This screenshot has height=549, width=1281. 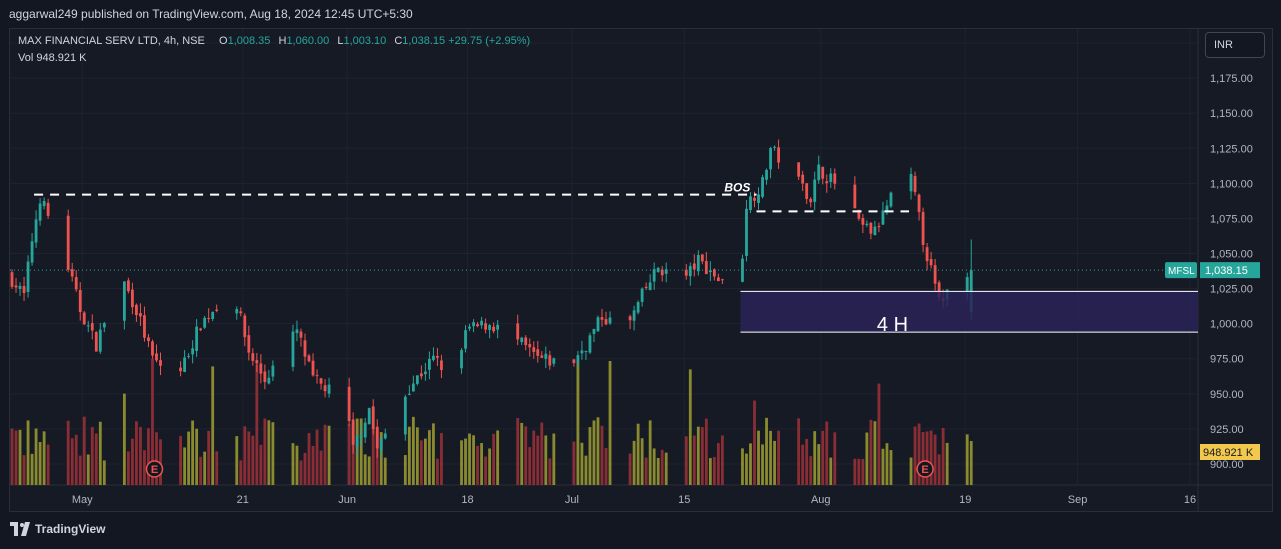 What do you see at coordinates (684, 500) in the screenshot?
I see `x-tick-label: 15` at bounding box center [684, 500].